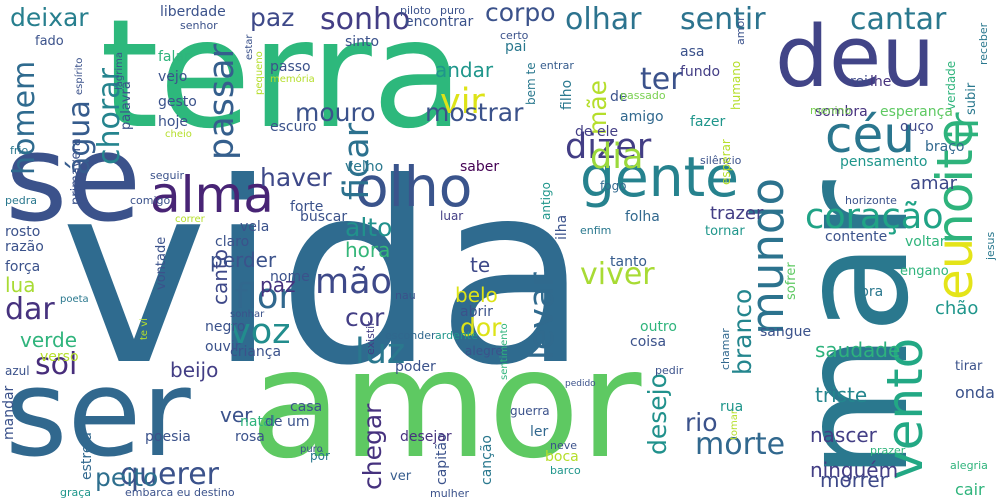  Describe the element at coordinates (742, 331) in the screenshot. I see `word-61: branco` at that location.